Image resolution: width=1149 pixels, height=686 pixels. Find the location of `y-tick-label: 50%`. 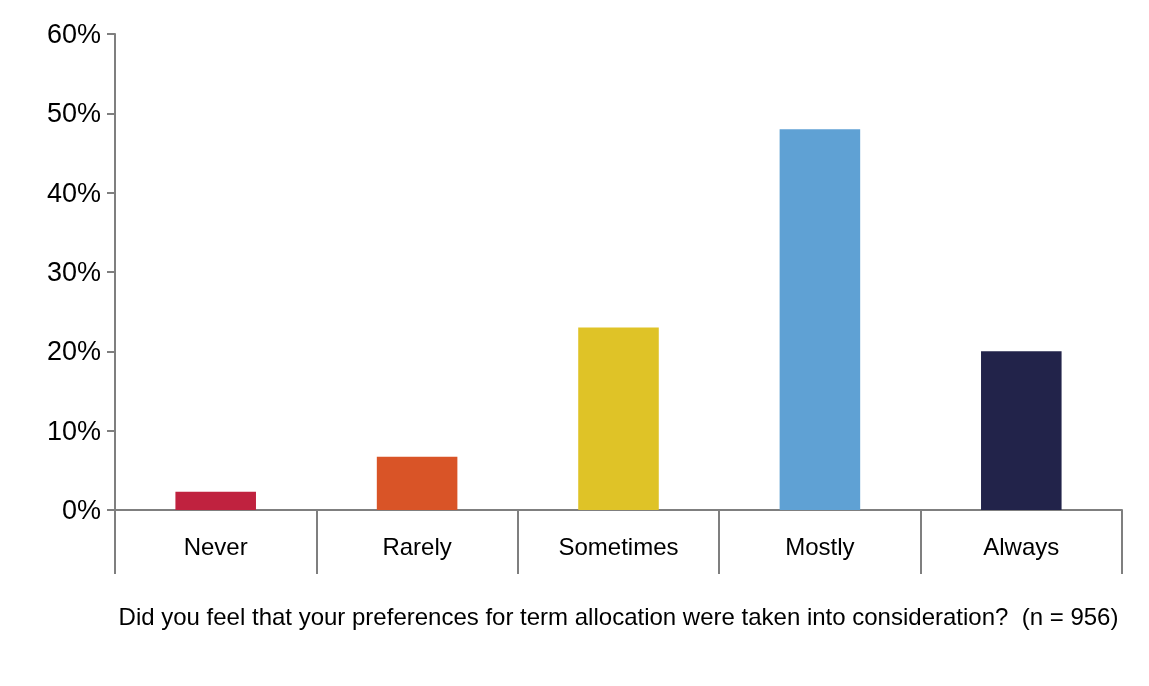

y-tick-label: 50% is located at coordinates (73, 113).